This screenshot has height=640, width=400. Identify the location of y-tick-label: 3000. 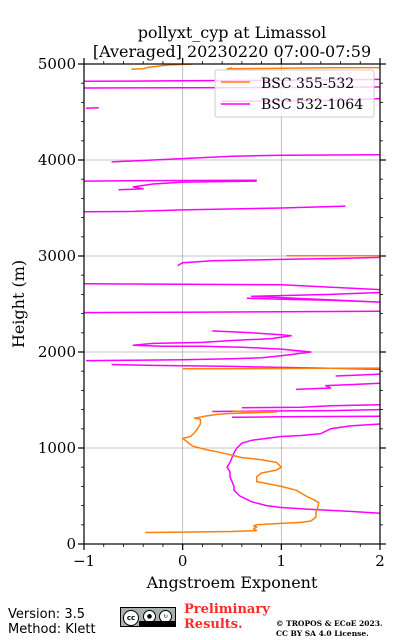
(57, 256).